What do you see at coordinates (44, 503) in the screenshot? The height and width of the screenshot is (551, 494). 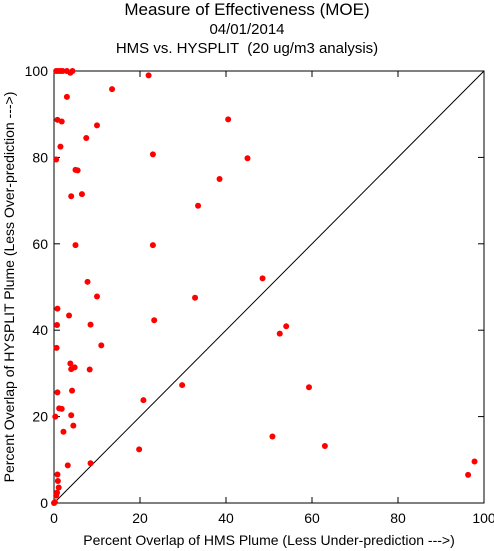 I see `y-tick-label: 0` at bounding box center [44, 503].